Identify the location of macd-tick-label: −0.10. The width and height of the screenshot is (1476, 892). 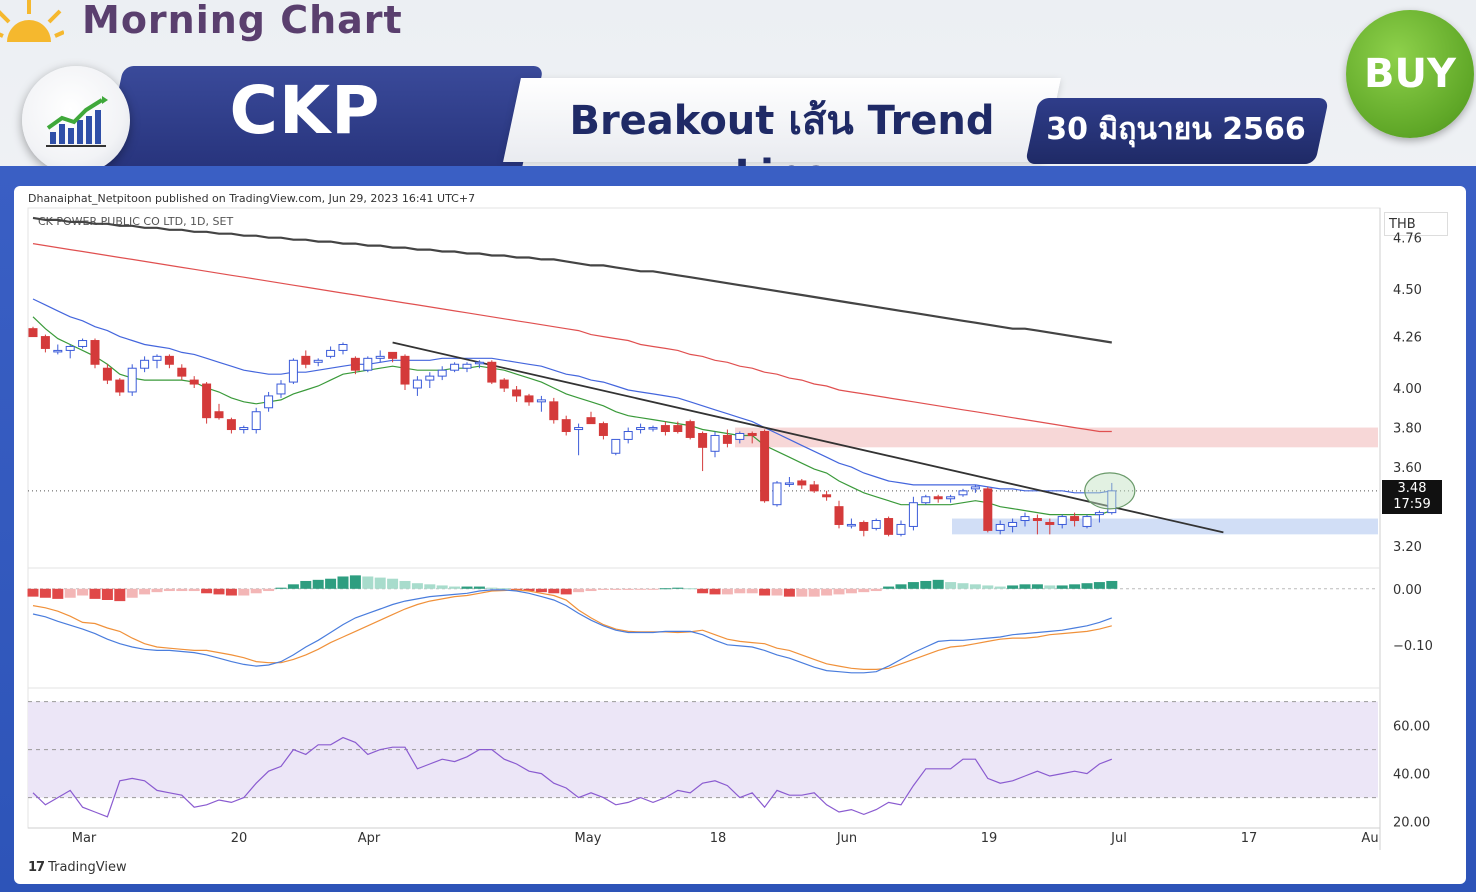
(1413, 646).